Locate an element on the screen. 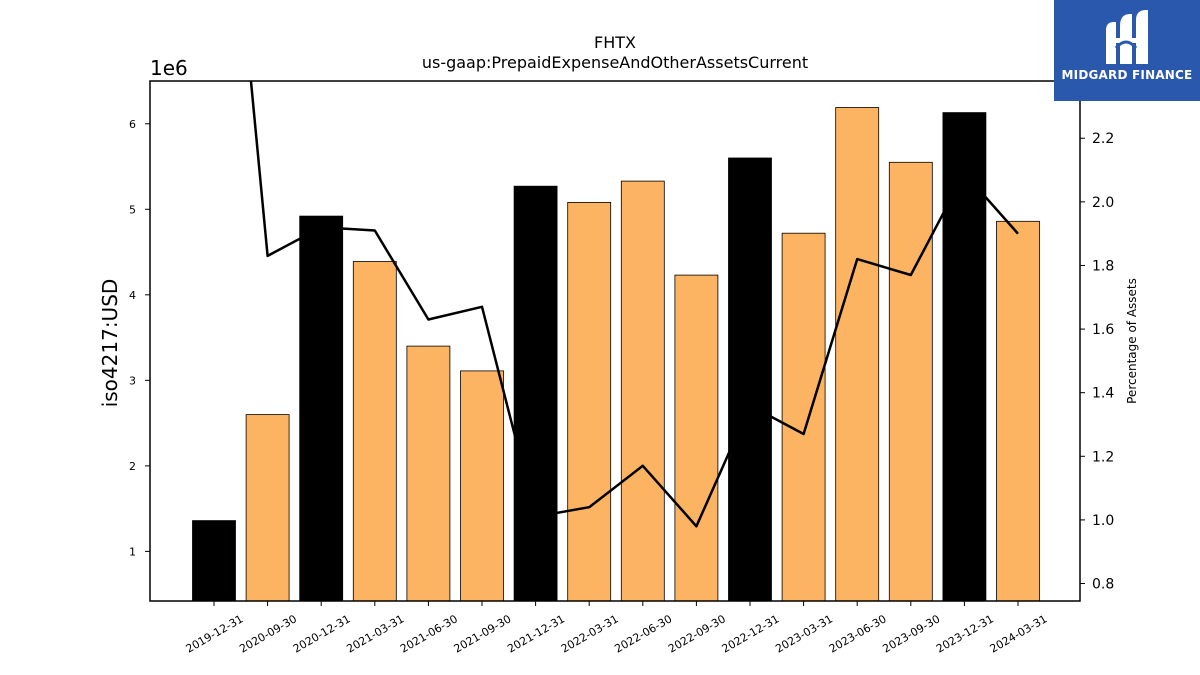 The image size is (1200, 675). midgard-logo-icon is located at coordinates (1127, 37).